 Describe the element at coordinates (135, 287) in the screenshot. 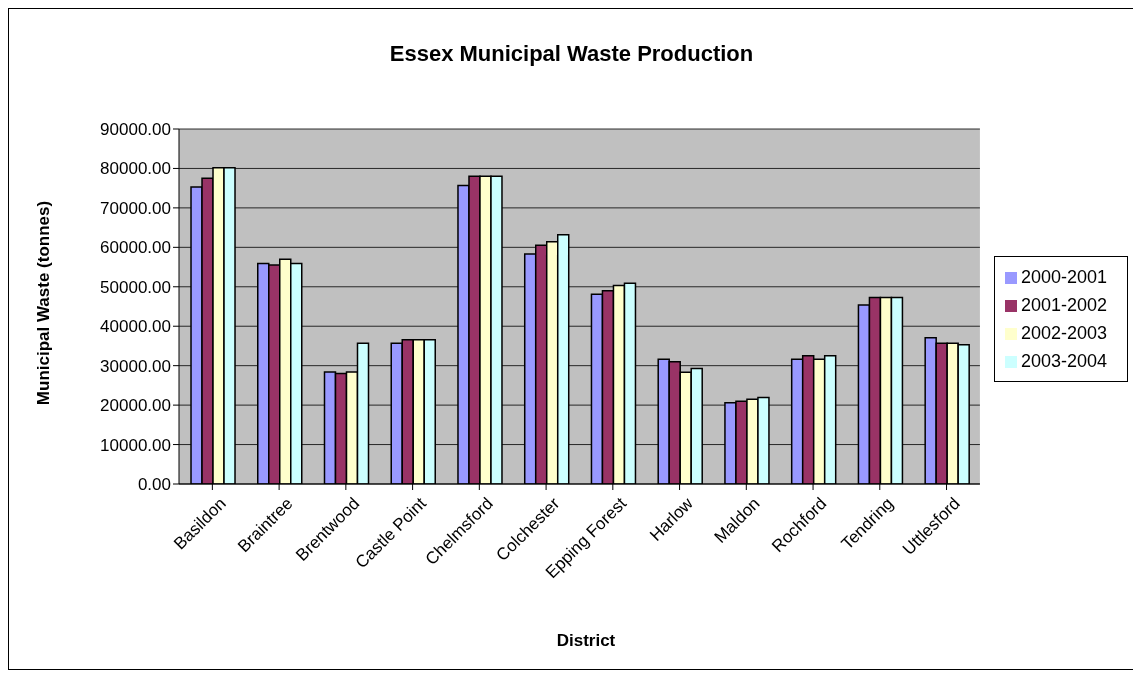

I see `y-tick-label: 50000.00` at that location.